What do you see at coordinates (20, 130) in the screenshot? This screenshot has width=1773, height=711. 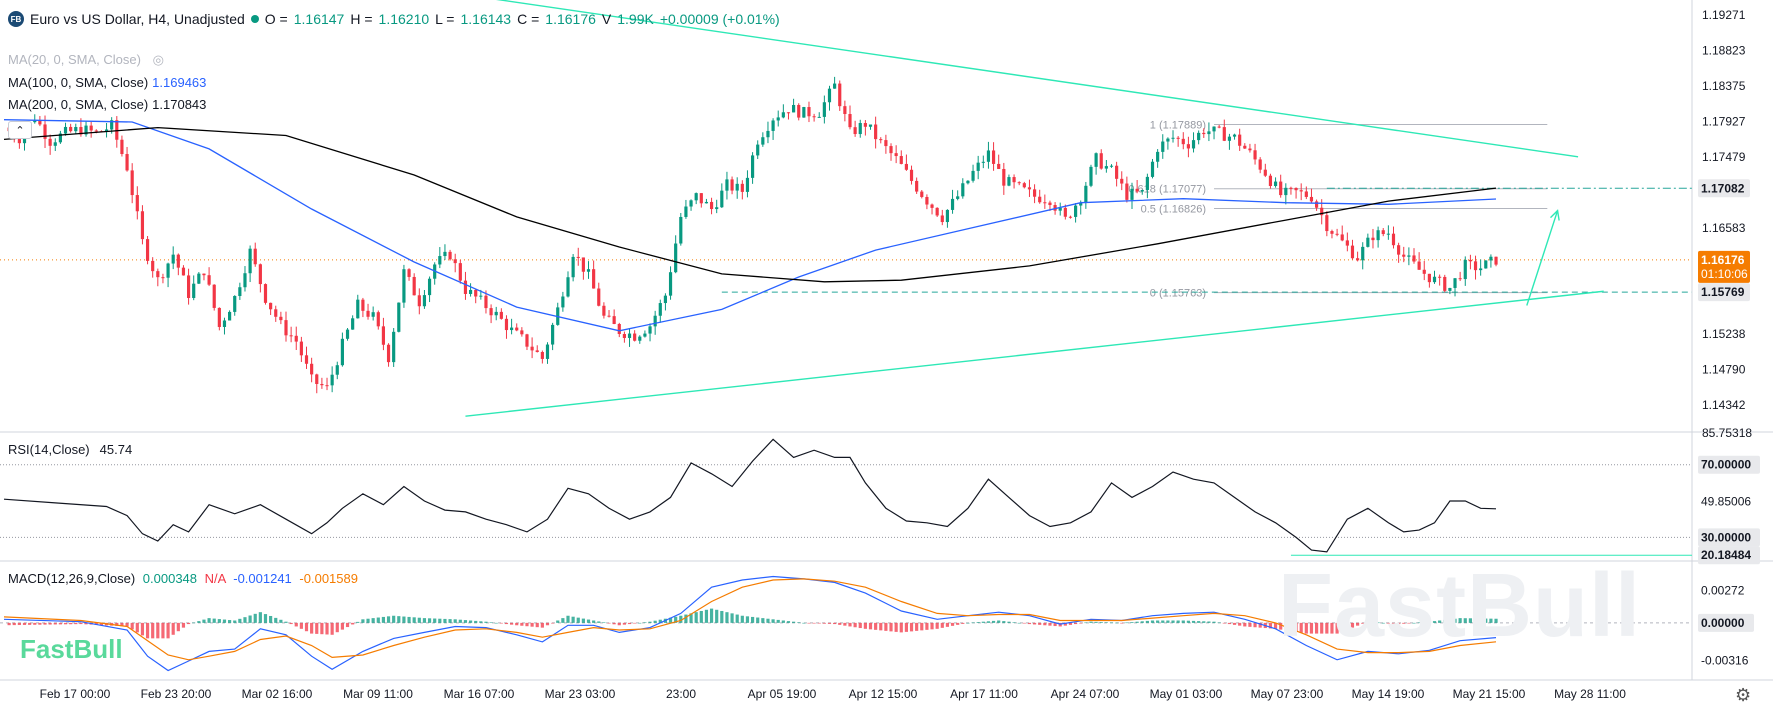 I see `collapse-legend-button: ⌃` at bounding box center [20, 130].